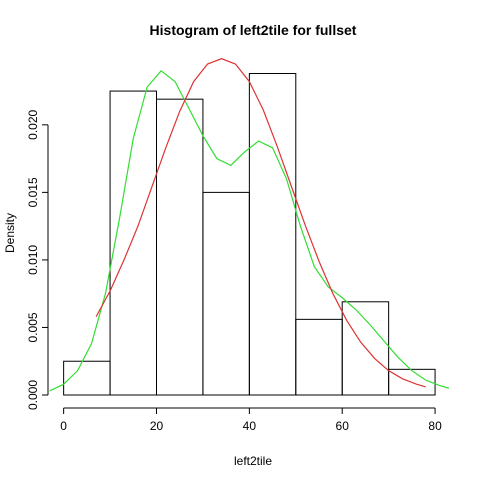 The height and width of the screenshot is (480, 480). I want to click on x-tick-label: 60, so click(343, 426).